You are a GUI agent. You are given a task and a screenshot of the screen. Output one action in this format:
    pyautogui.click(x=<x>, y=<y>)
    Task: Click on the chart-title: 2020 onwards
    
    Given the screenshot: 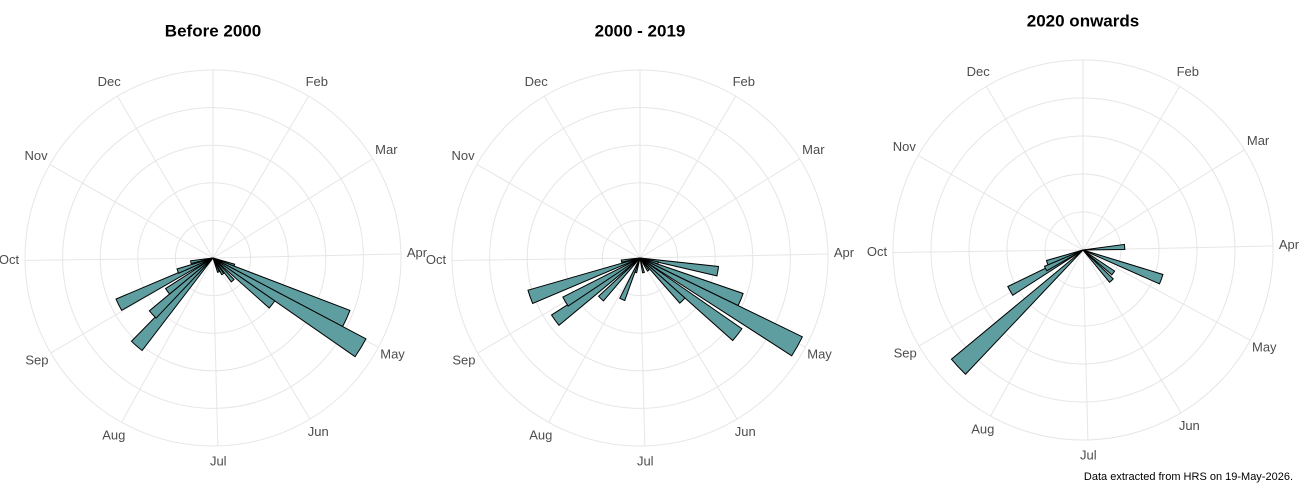 What is the action you would take?
    pyautogui.click(x=1083, y=20)
    